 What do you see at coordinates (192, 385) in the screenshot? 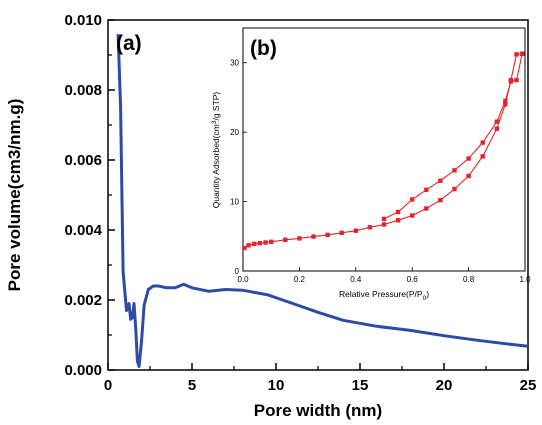
I see `main-x-tick-label: 5` at bounding box center [192, 385].